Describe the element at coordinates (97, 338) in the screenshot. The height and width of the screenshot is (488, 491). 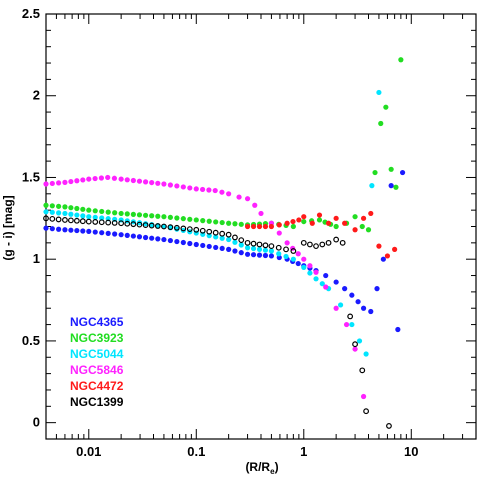
I see `legend-entry-ngc3923: NGC3923` at that location.